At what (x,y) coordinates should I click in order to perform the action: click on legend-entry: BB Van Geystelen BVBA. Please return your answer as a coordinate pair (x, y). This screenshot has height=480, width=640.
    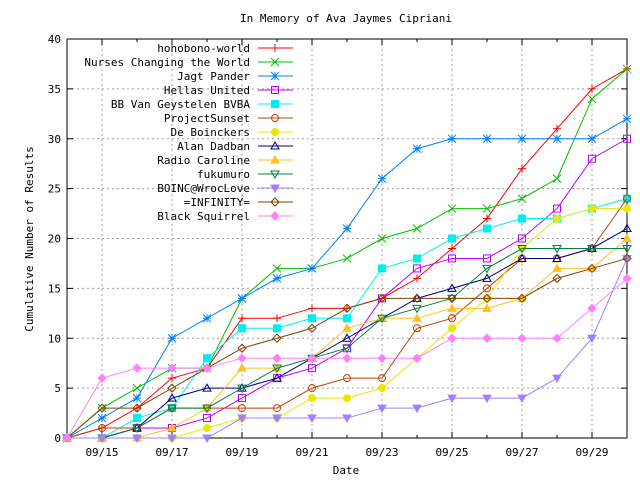
    Looking at the image, I should click on (202, 104).